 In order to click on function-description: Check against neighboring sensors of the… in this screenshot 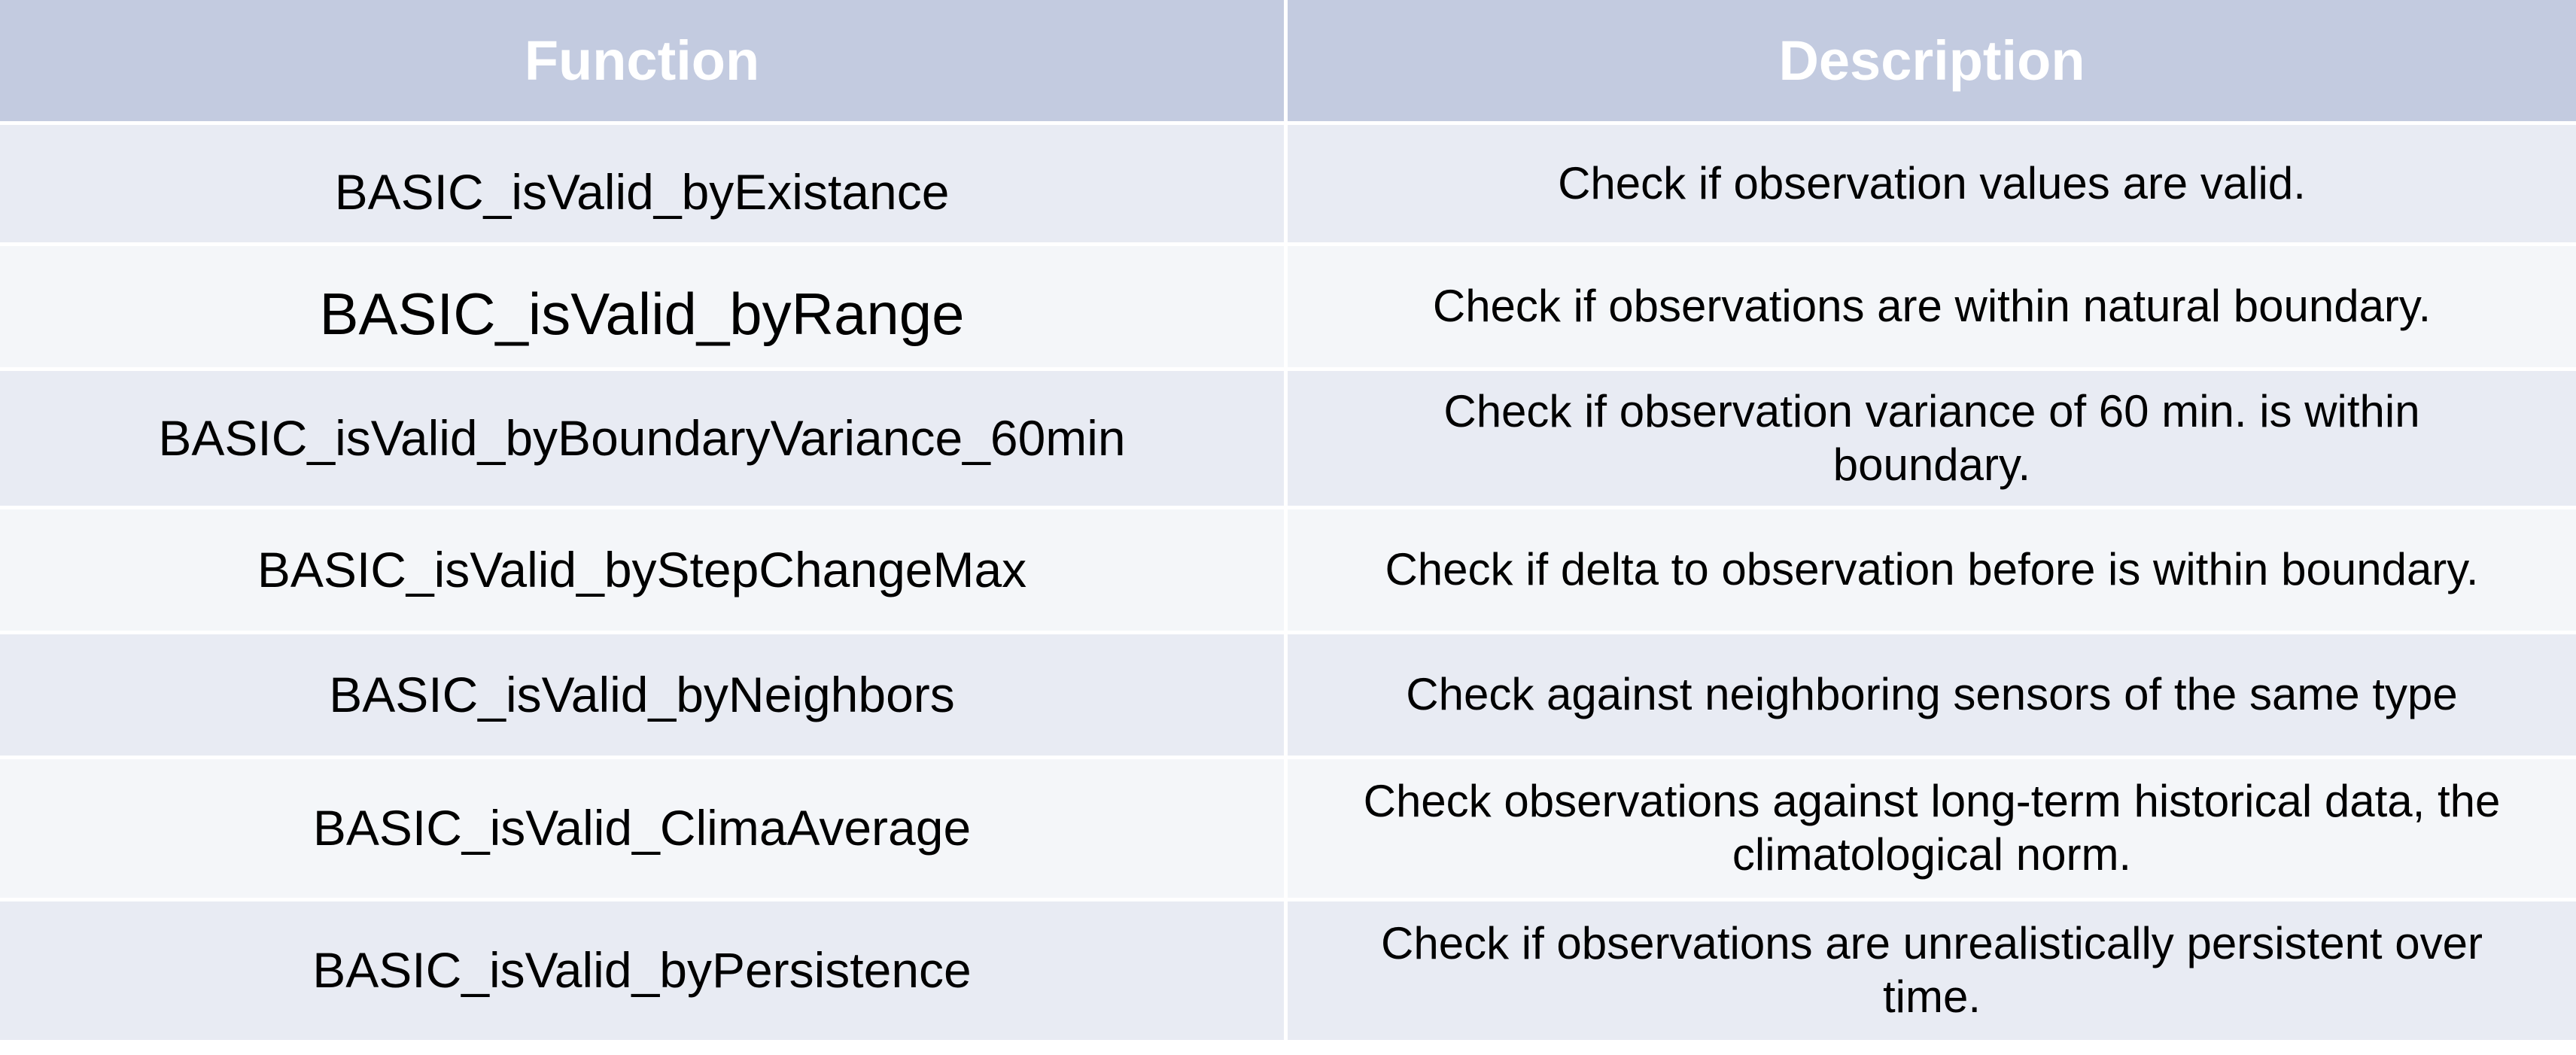, I will do `click(1932, 694)`.